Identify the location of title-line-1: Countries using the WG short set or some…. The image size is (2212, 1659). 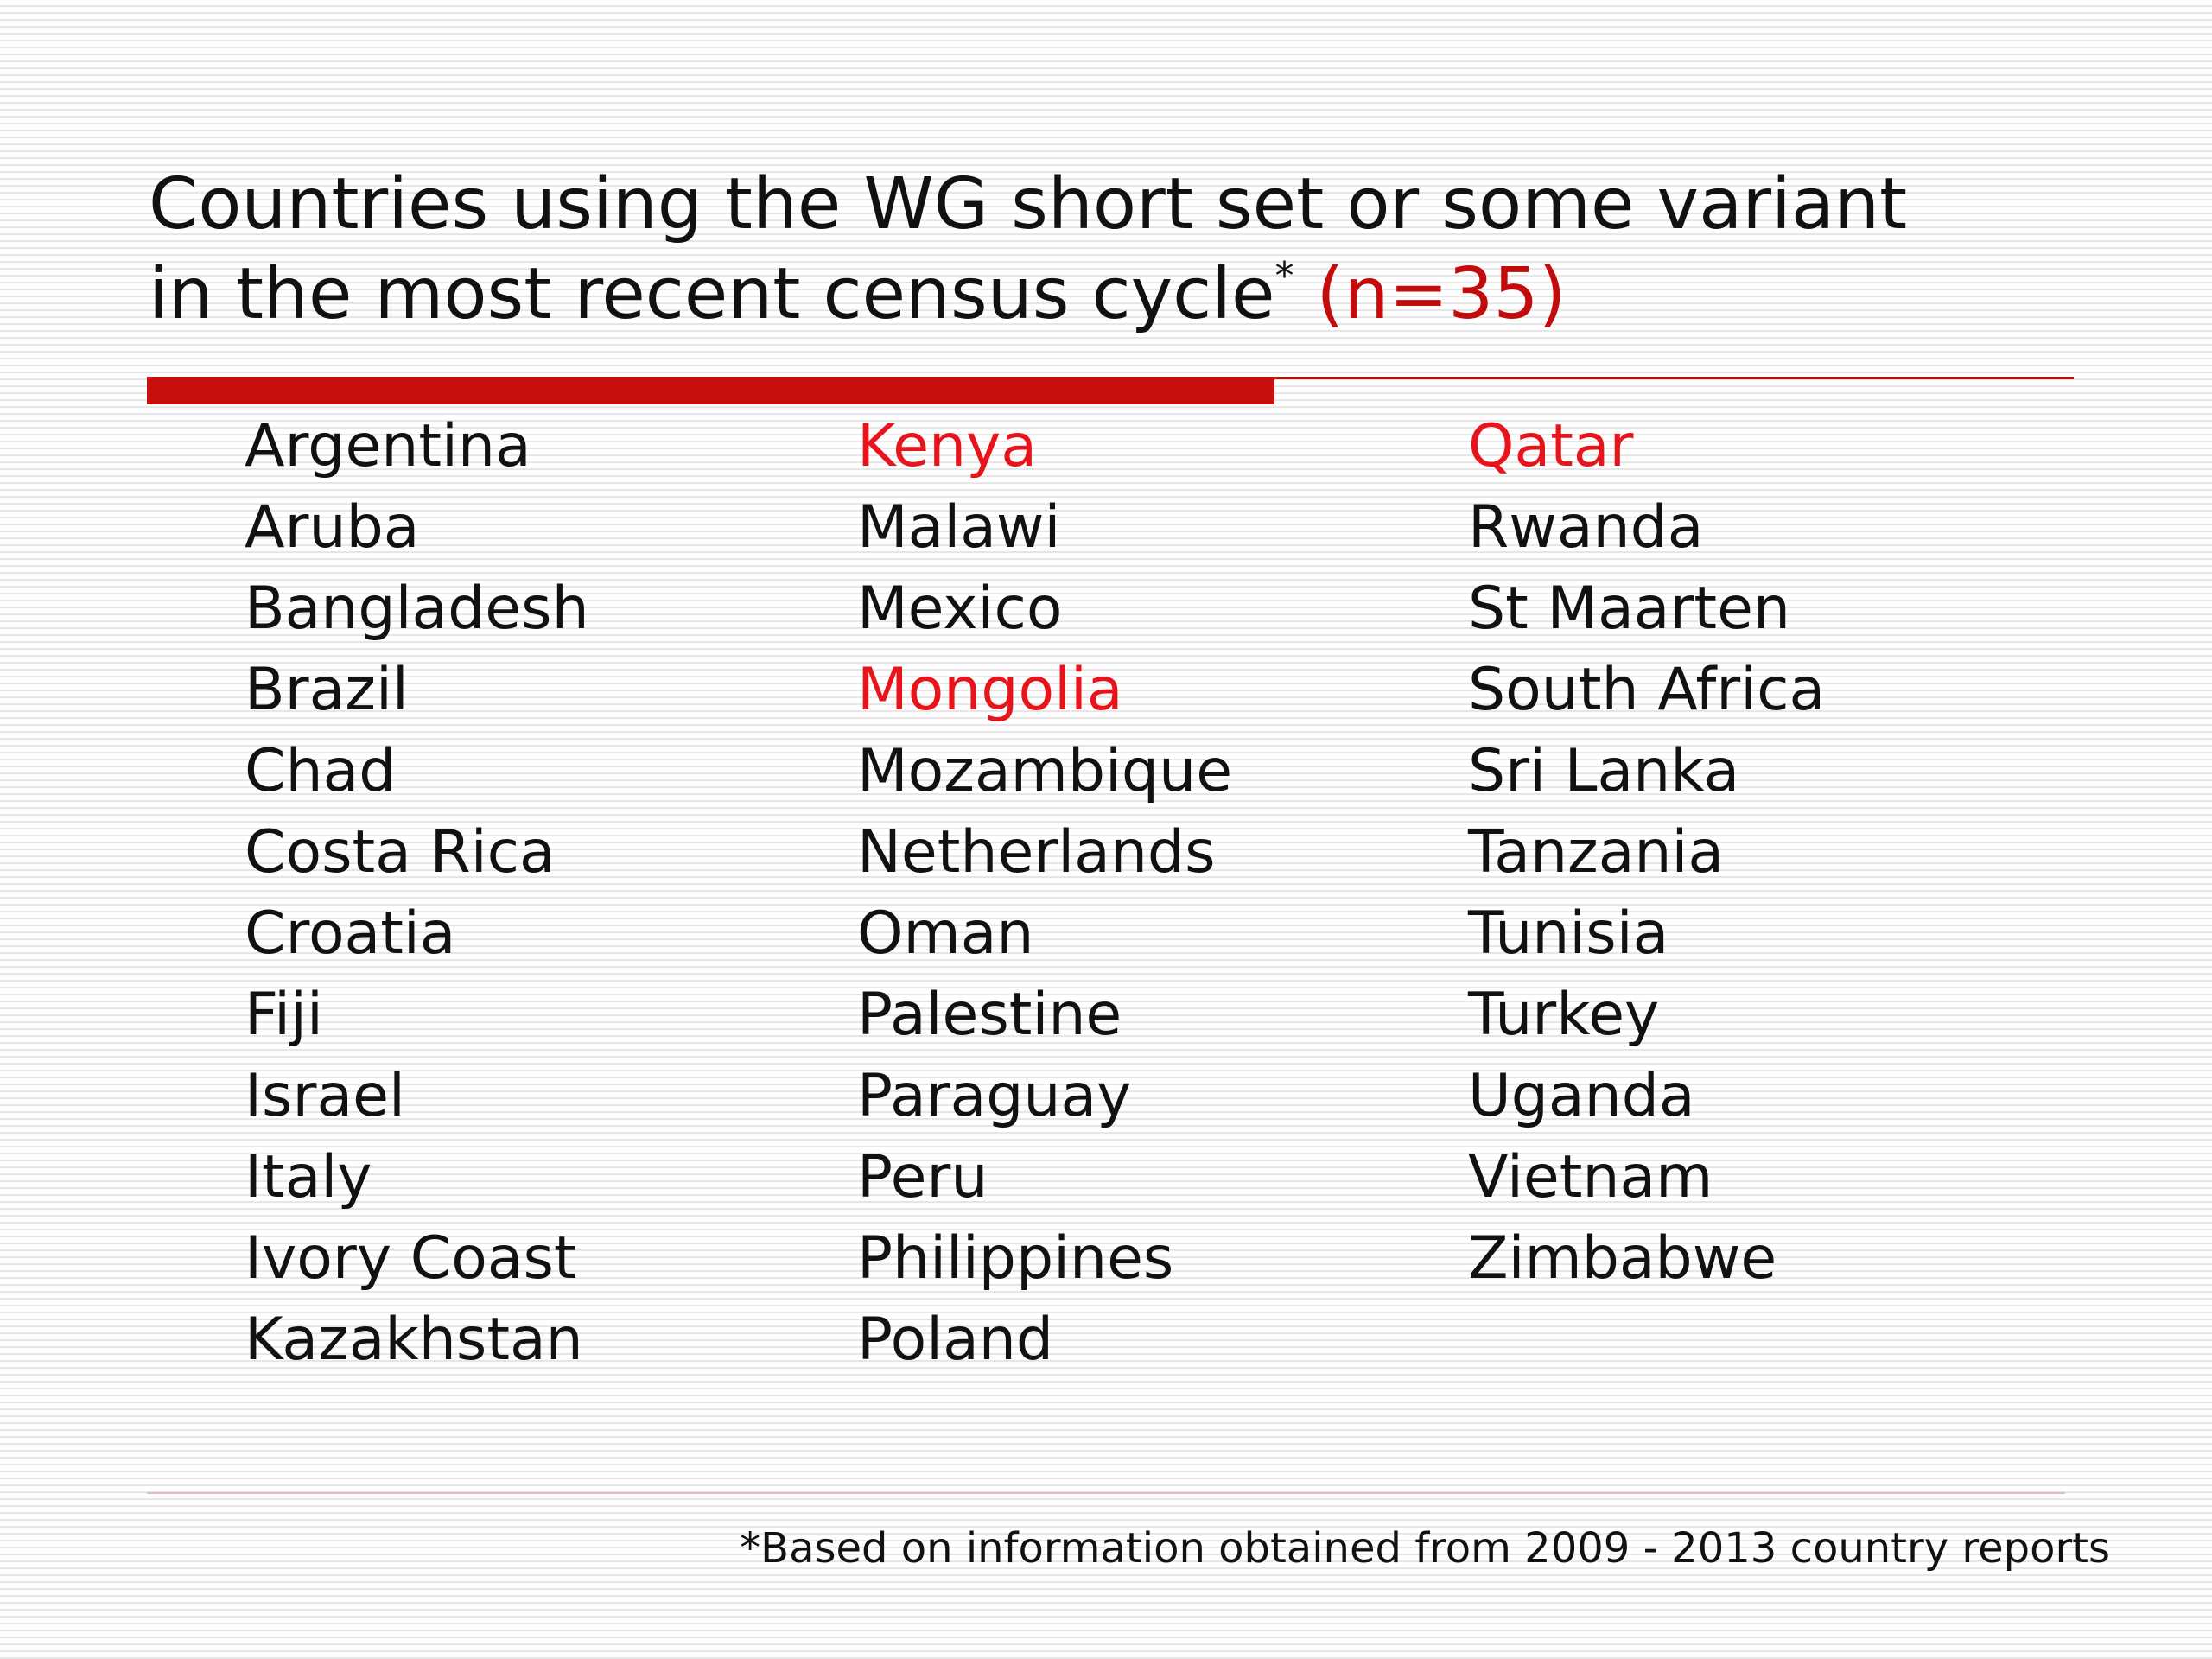
(1028, 204).